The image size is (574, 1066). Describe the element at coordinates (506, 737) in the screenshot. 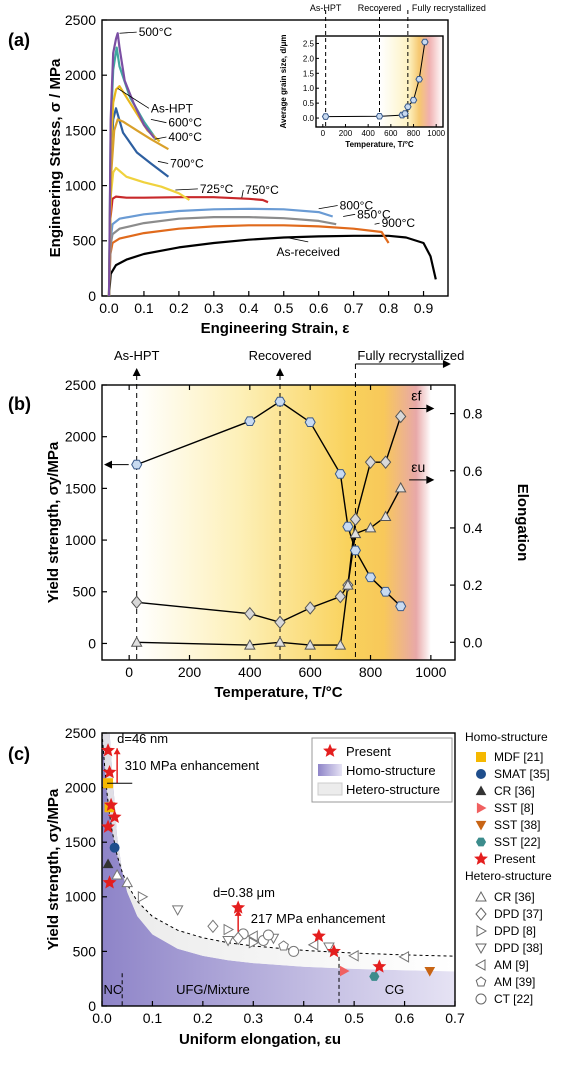

I see `legend-title: Homo-structure` at that location.